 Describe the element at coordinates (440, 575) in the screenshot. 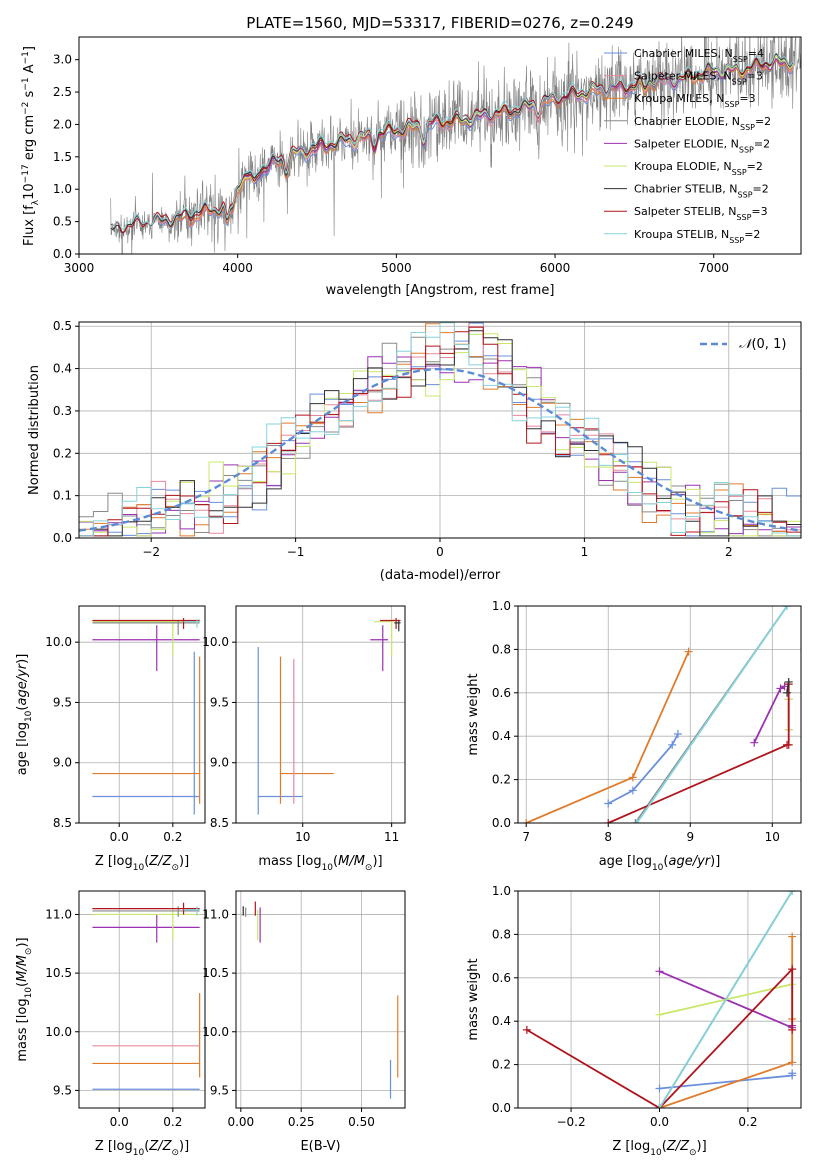

I see `x-axis-label: (data-model)/error` at that location.